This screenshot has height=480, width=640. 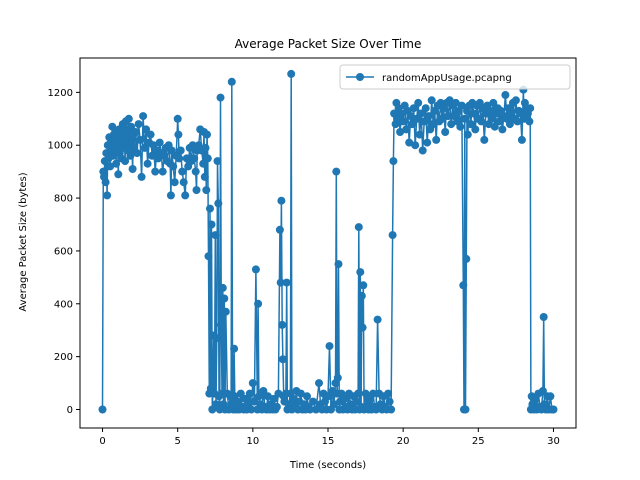 I want to click on y-tick-label: 1000, so click(x=60, y=146).